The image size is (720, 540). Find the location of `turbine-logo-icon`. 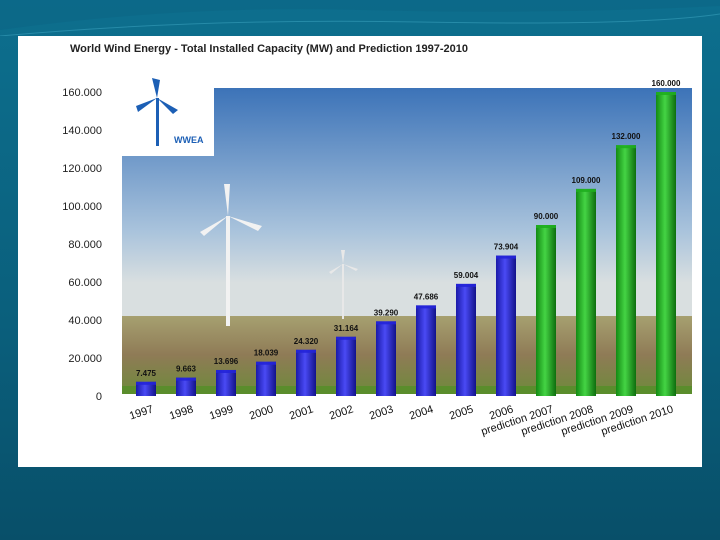

turbine-logo-icon is located at coordinates (157, 112).